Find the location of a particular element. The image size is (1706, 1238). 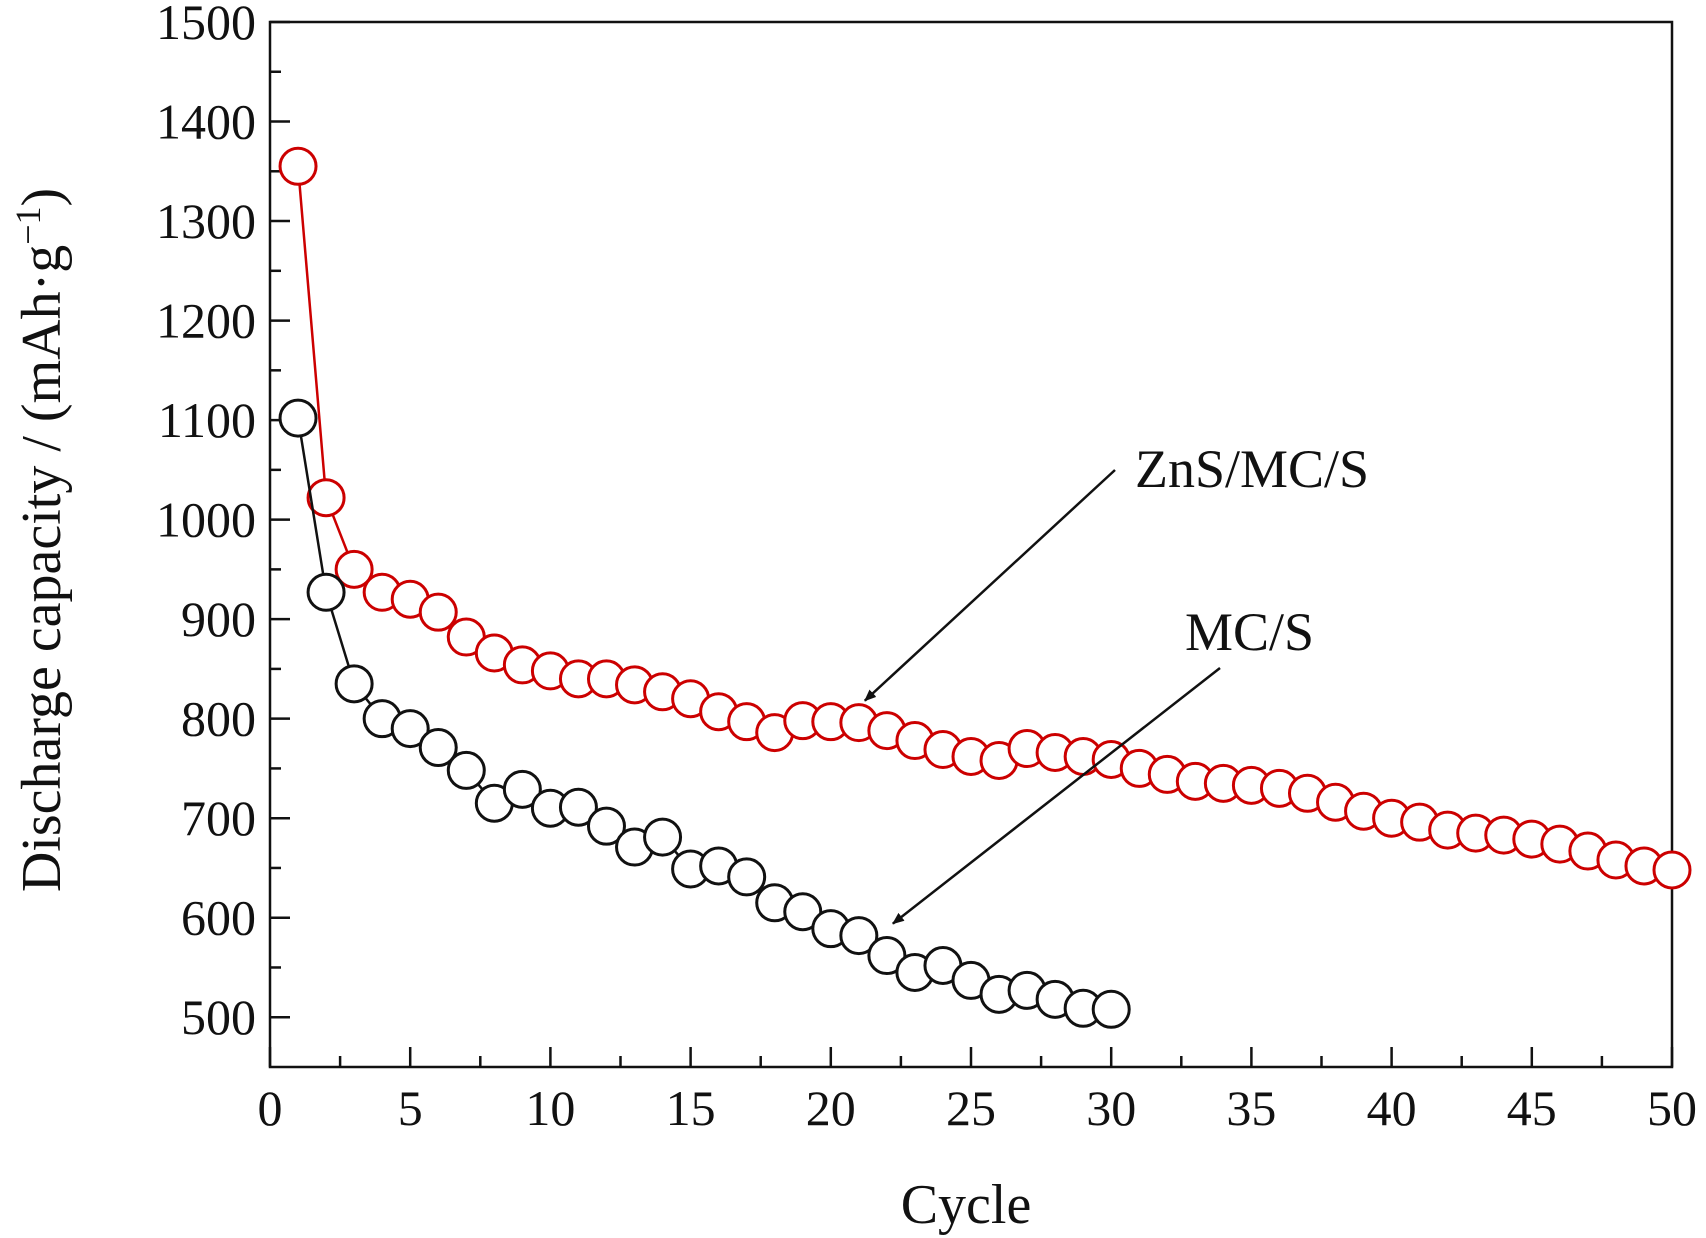

x-tick-label: 40 is located at coordinates (1392, 1108).